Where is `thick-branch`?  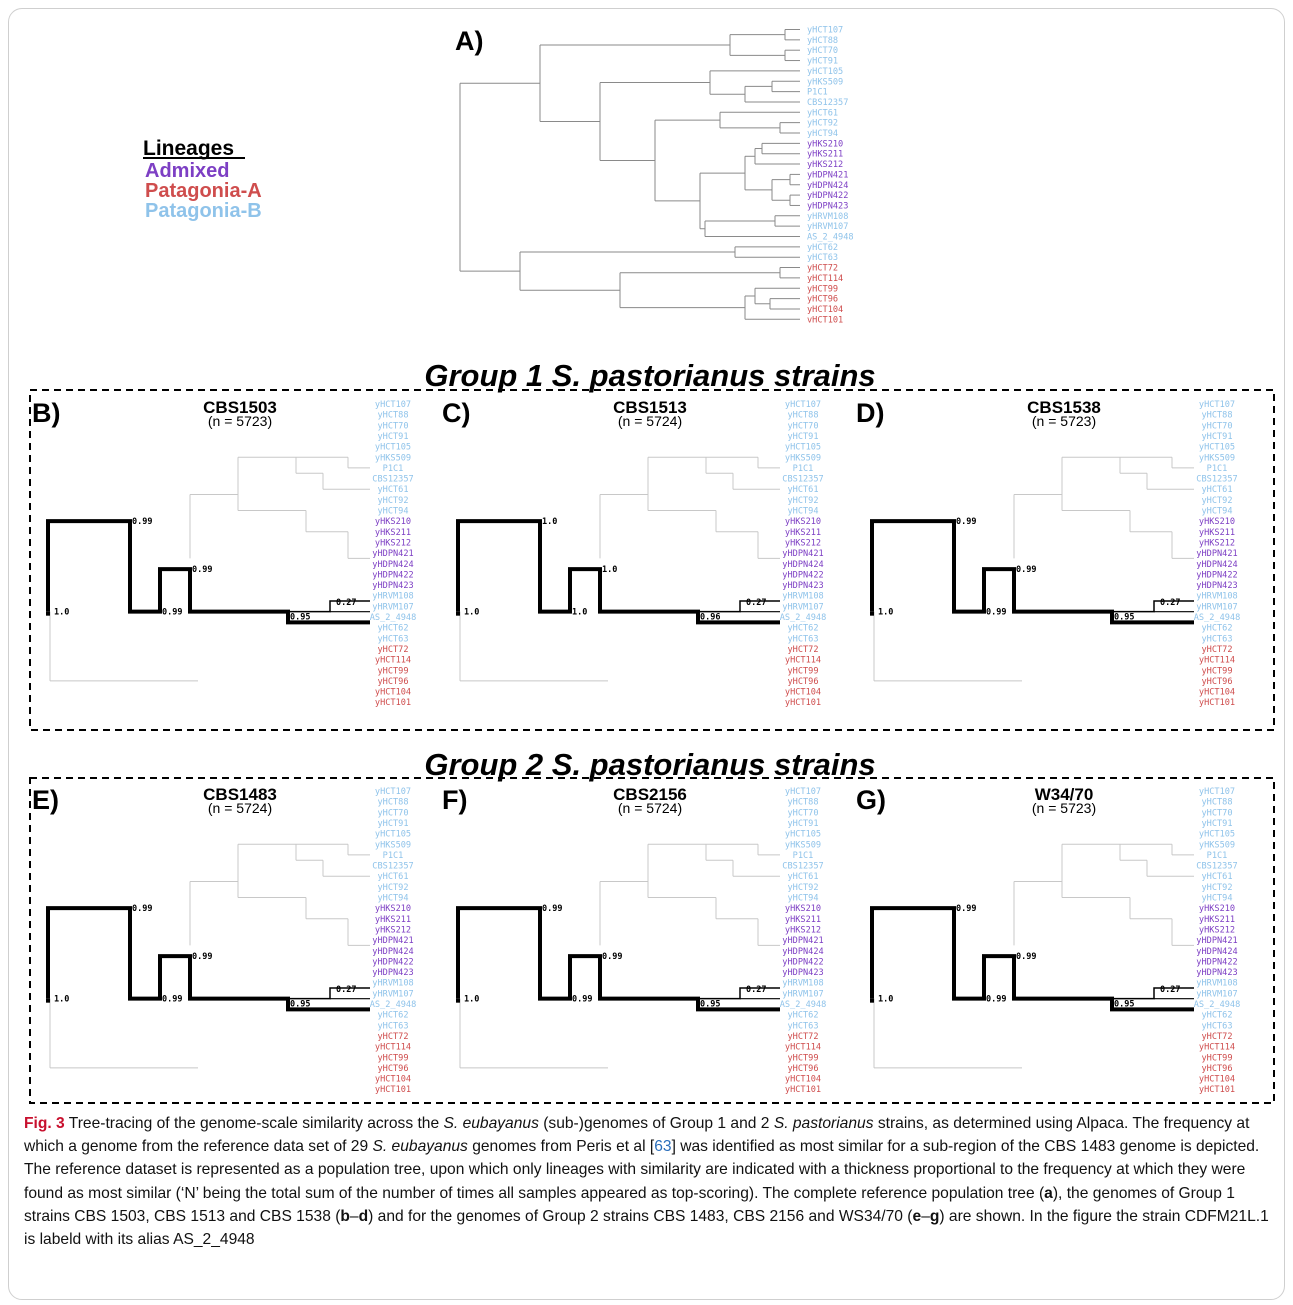
thick-branch is located at coordinates (208, 572).